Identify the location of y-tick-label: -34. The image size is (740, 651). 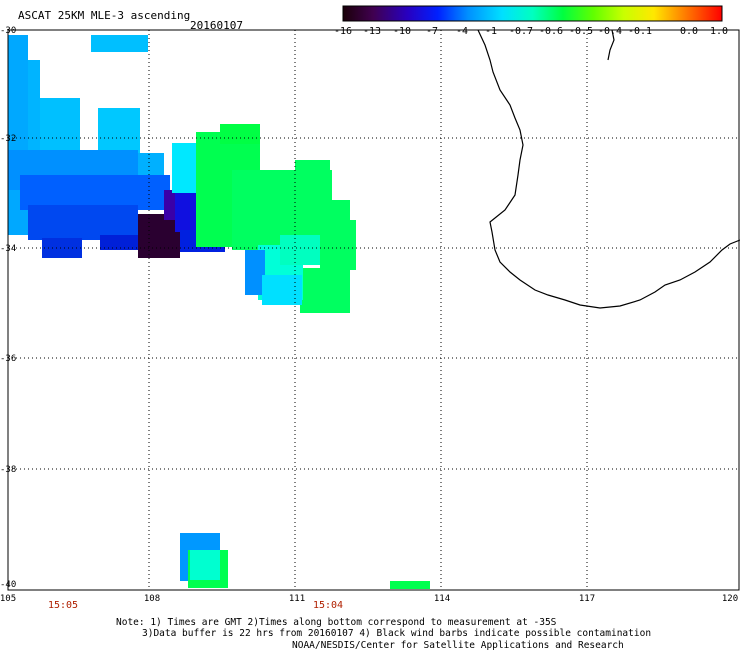
(8, 249).